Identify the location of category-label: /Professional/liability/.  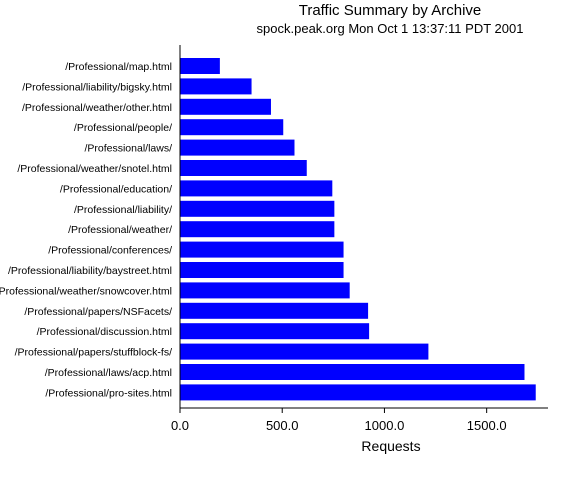
(123, 210).